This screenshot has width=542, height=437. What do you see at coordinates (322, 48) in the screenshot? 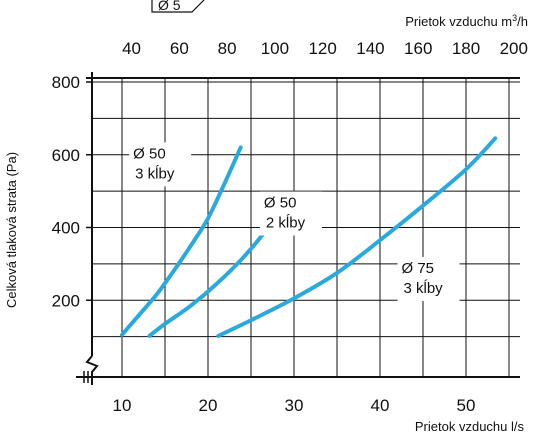
I see `x2-tick-label: 120` at bounding box center [322, 48].